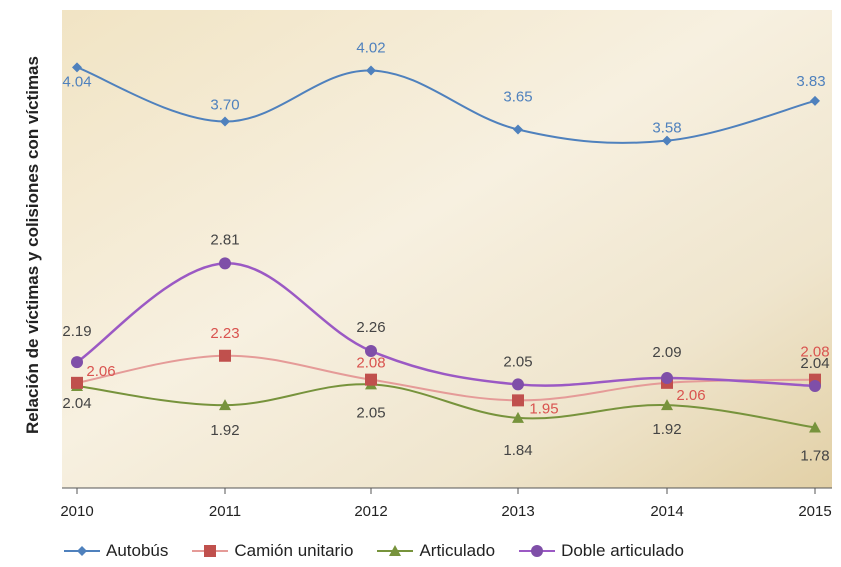  What do you see at coordinates (810, 81) in the screenshot?
I see `data-label-autobus: 3.83` at bounding box center [810, 81].